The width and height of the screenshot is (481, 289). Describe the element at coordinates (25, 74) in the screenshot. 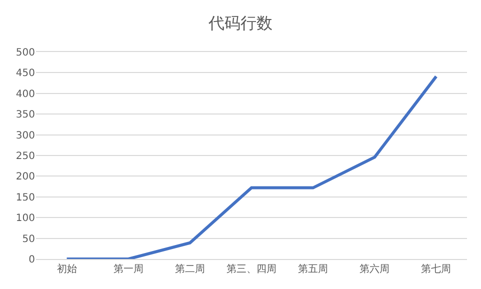

I see `y-tick-label: 450` at that location.